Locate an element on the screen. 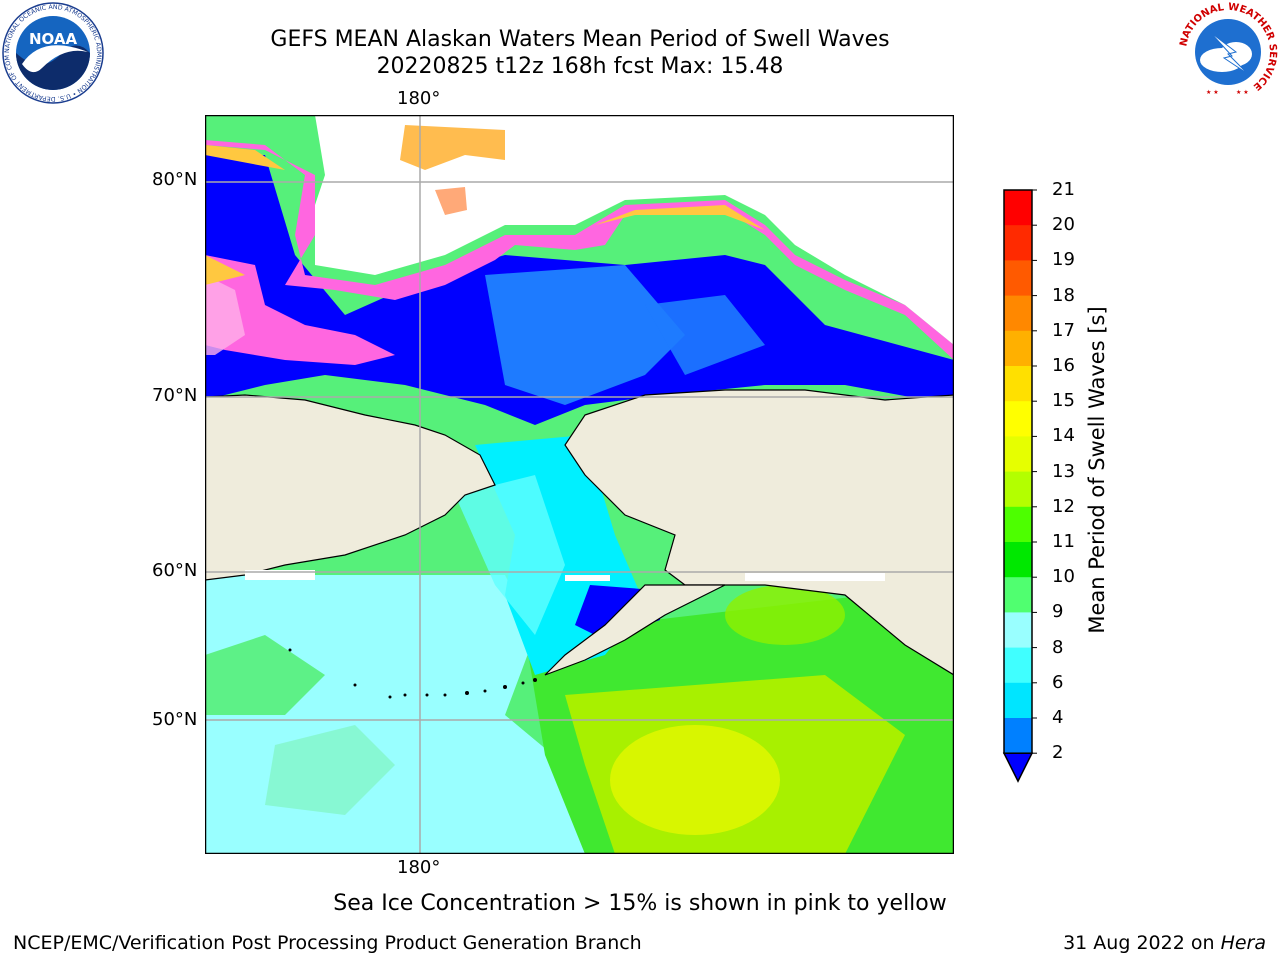  colorbar-tick-label: 19 is located at coordinates (1063, 260).